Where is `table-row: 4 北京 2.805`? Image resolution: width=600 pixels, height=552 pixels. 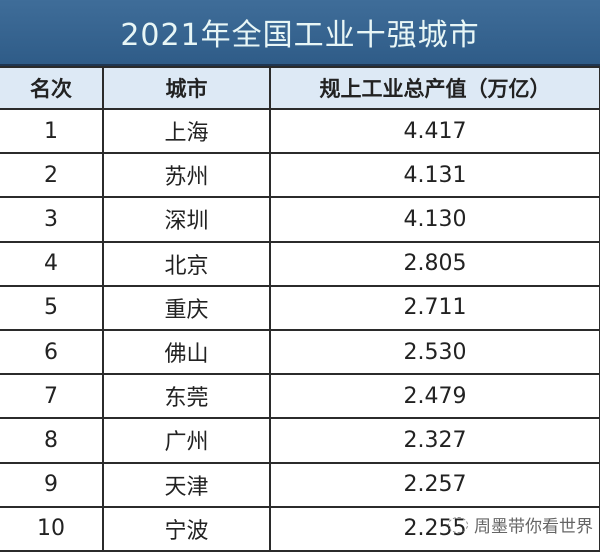 table-row: 4 北京 2.805 is located at coordinates (300, 263).